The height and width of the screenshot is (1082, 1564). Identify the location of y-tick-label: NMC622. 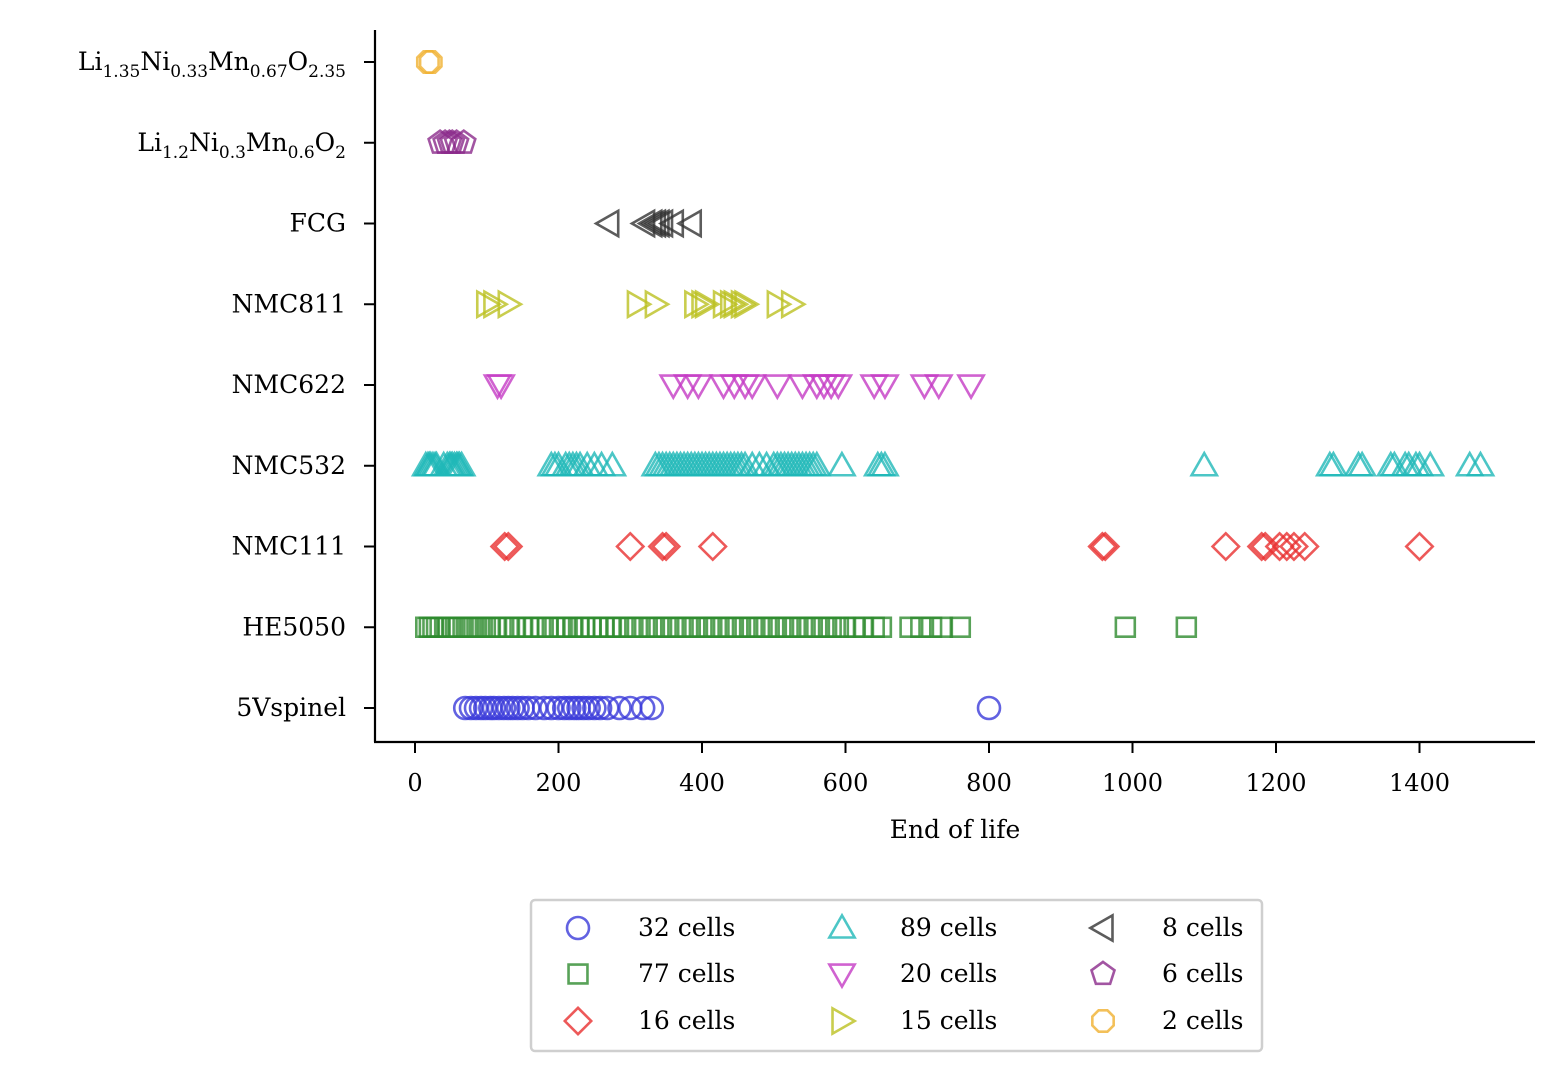
(289, 384).